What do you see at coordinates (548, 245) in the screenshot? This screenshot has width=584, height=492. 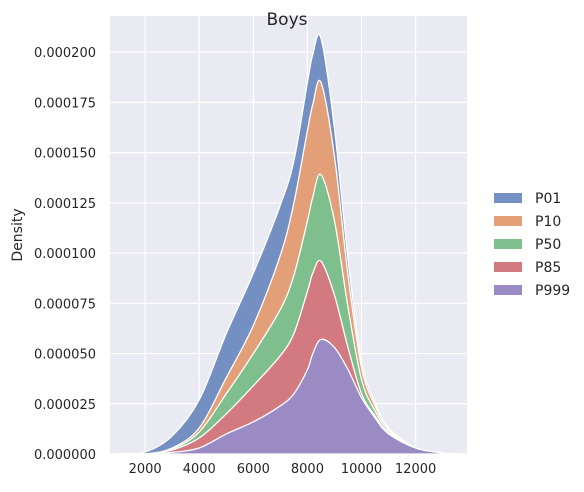 I see `legend-label-p50: P50` at bounding box center [548, 245].